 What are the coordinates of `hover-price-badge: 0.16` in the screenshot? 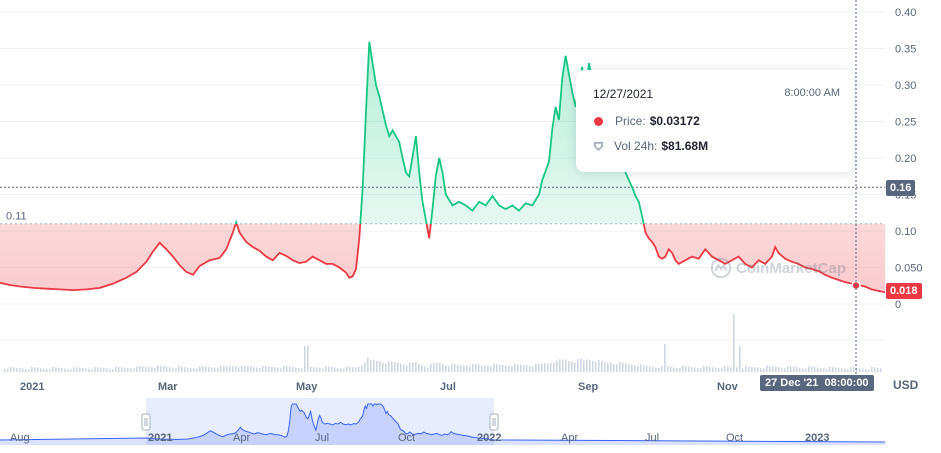 It's located at (901, 188).